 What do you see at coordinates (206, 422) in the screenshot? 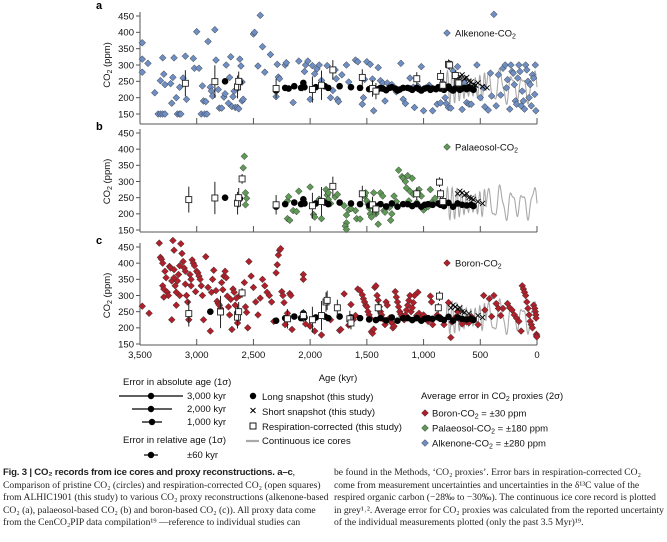
I see `abs-age-label-1000: 1,000 kyr` at bounding box center [206, 422].